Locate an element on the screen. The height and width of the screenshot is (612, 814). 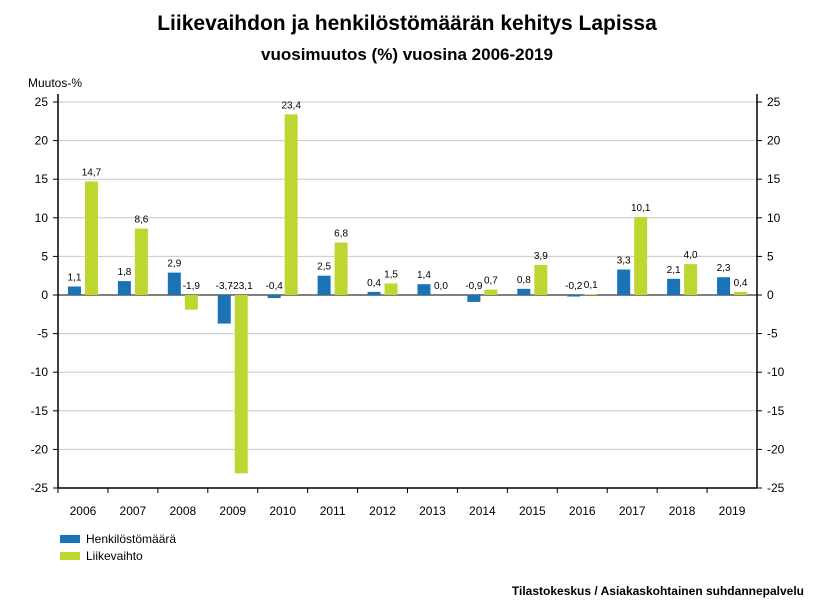
data-label-henkilostomaara: -3,7 is located at coordinates (225, 286).